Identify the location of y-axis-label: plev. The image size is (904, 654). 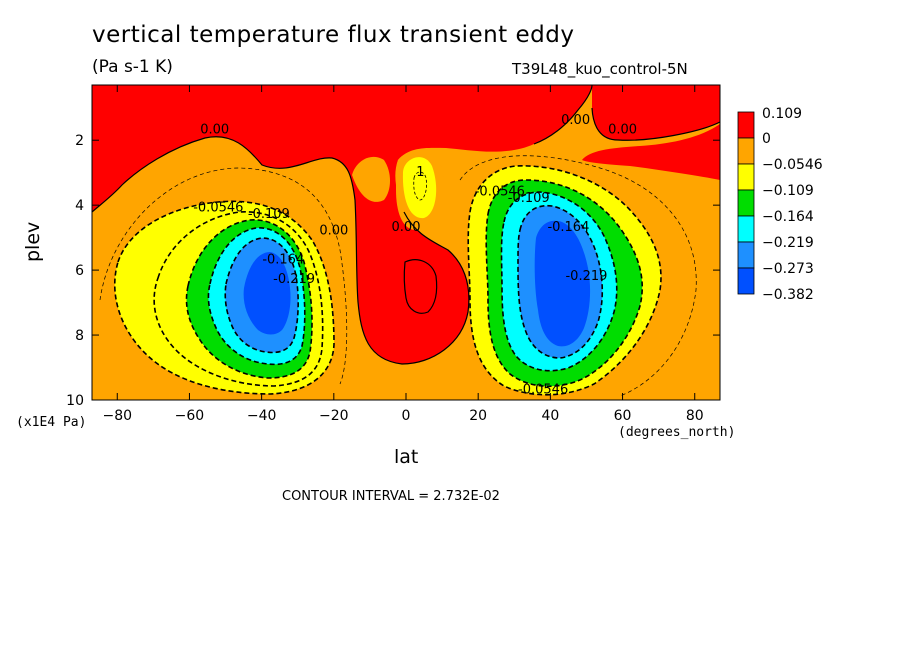
(33, 241).